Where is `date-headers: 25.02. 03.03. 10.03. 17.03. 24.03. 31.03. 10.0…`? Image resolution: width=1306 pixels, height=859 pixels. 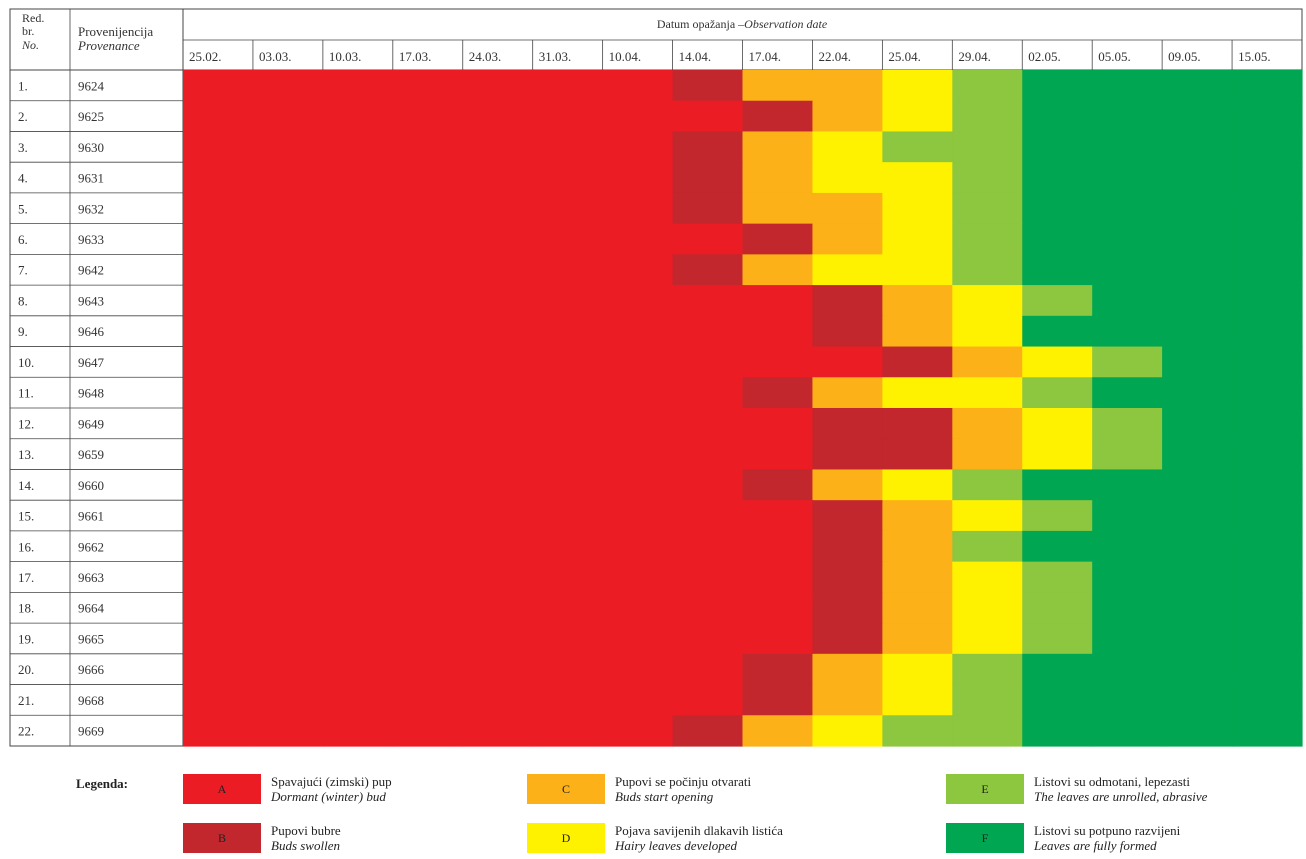
date-headers: 25.02. 03.03. 10.03. 17.03. 24.03. 31.03. 10.0… is located at coordinates (730, 55).